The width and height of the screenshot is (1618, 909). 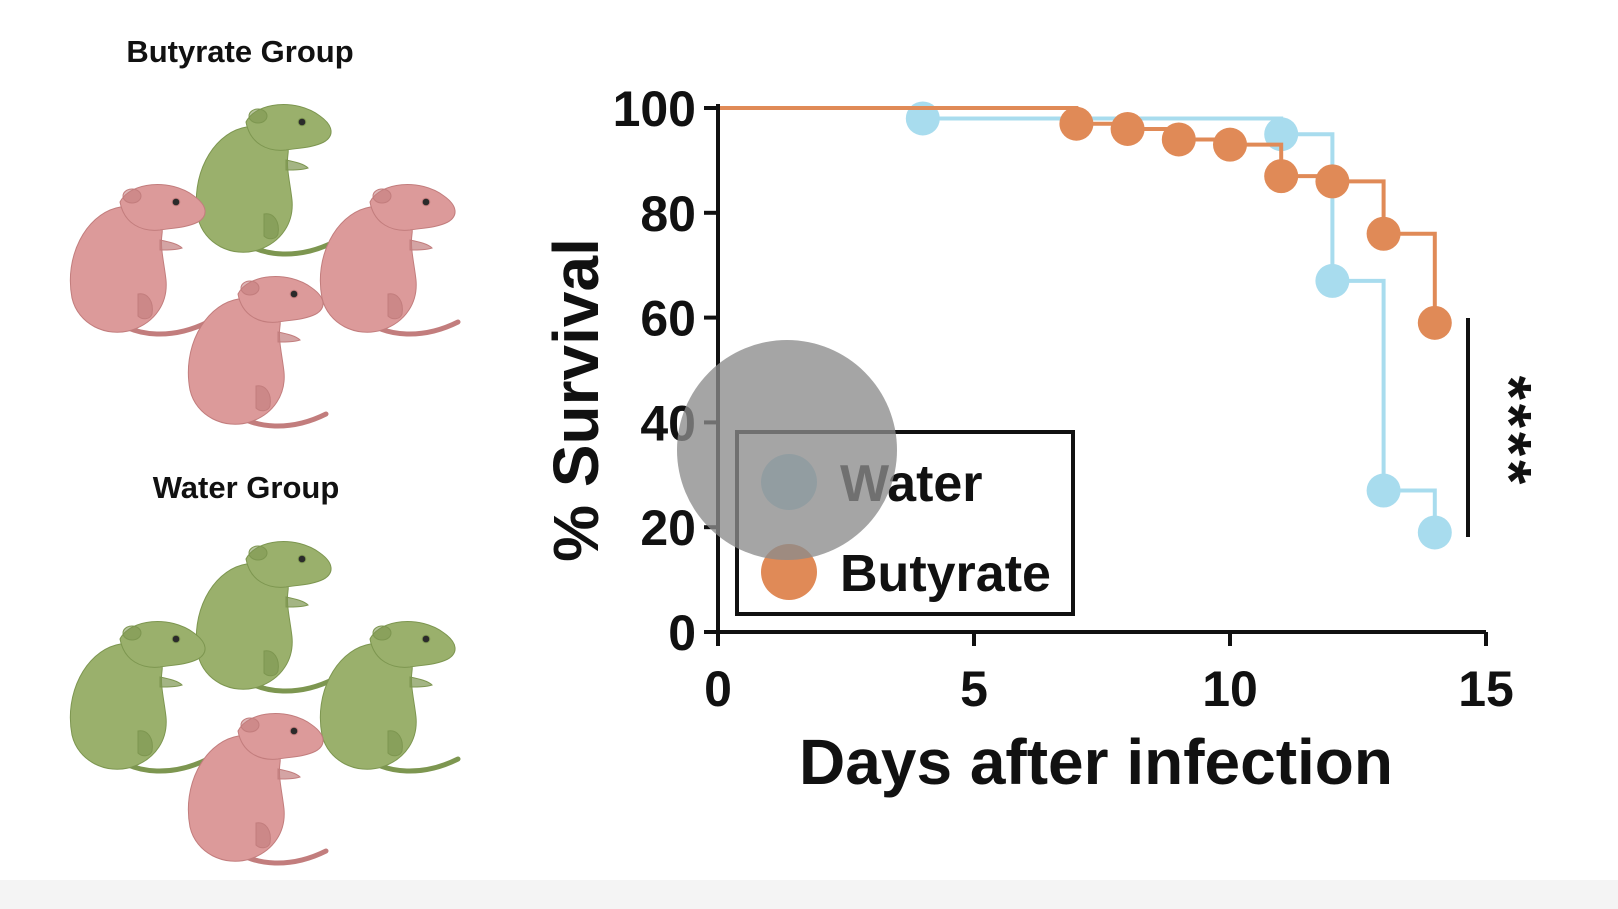 I want to click on x-tick-label: 15, so click(x=1486, y=689).